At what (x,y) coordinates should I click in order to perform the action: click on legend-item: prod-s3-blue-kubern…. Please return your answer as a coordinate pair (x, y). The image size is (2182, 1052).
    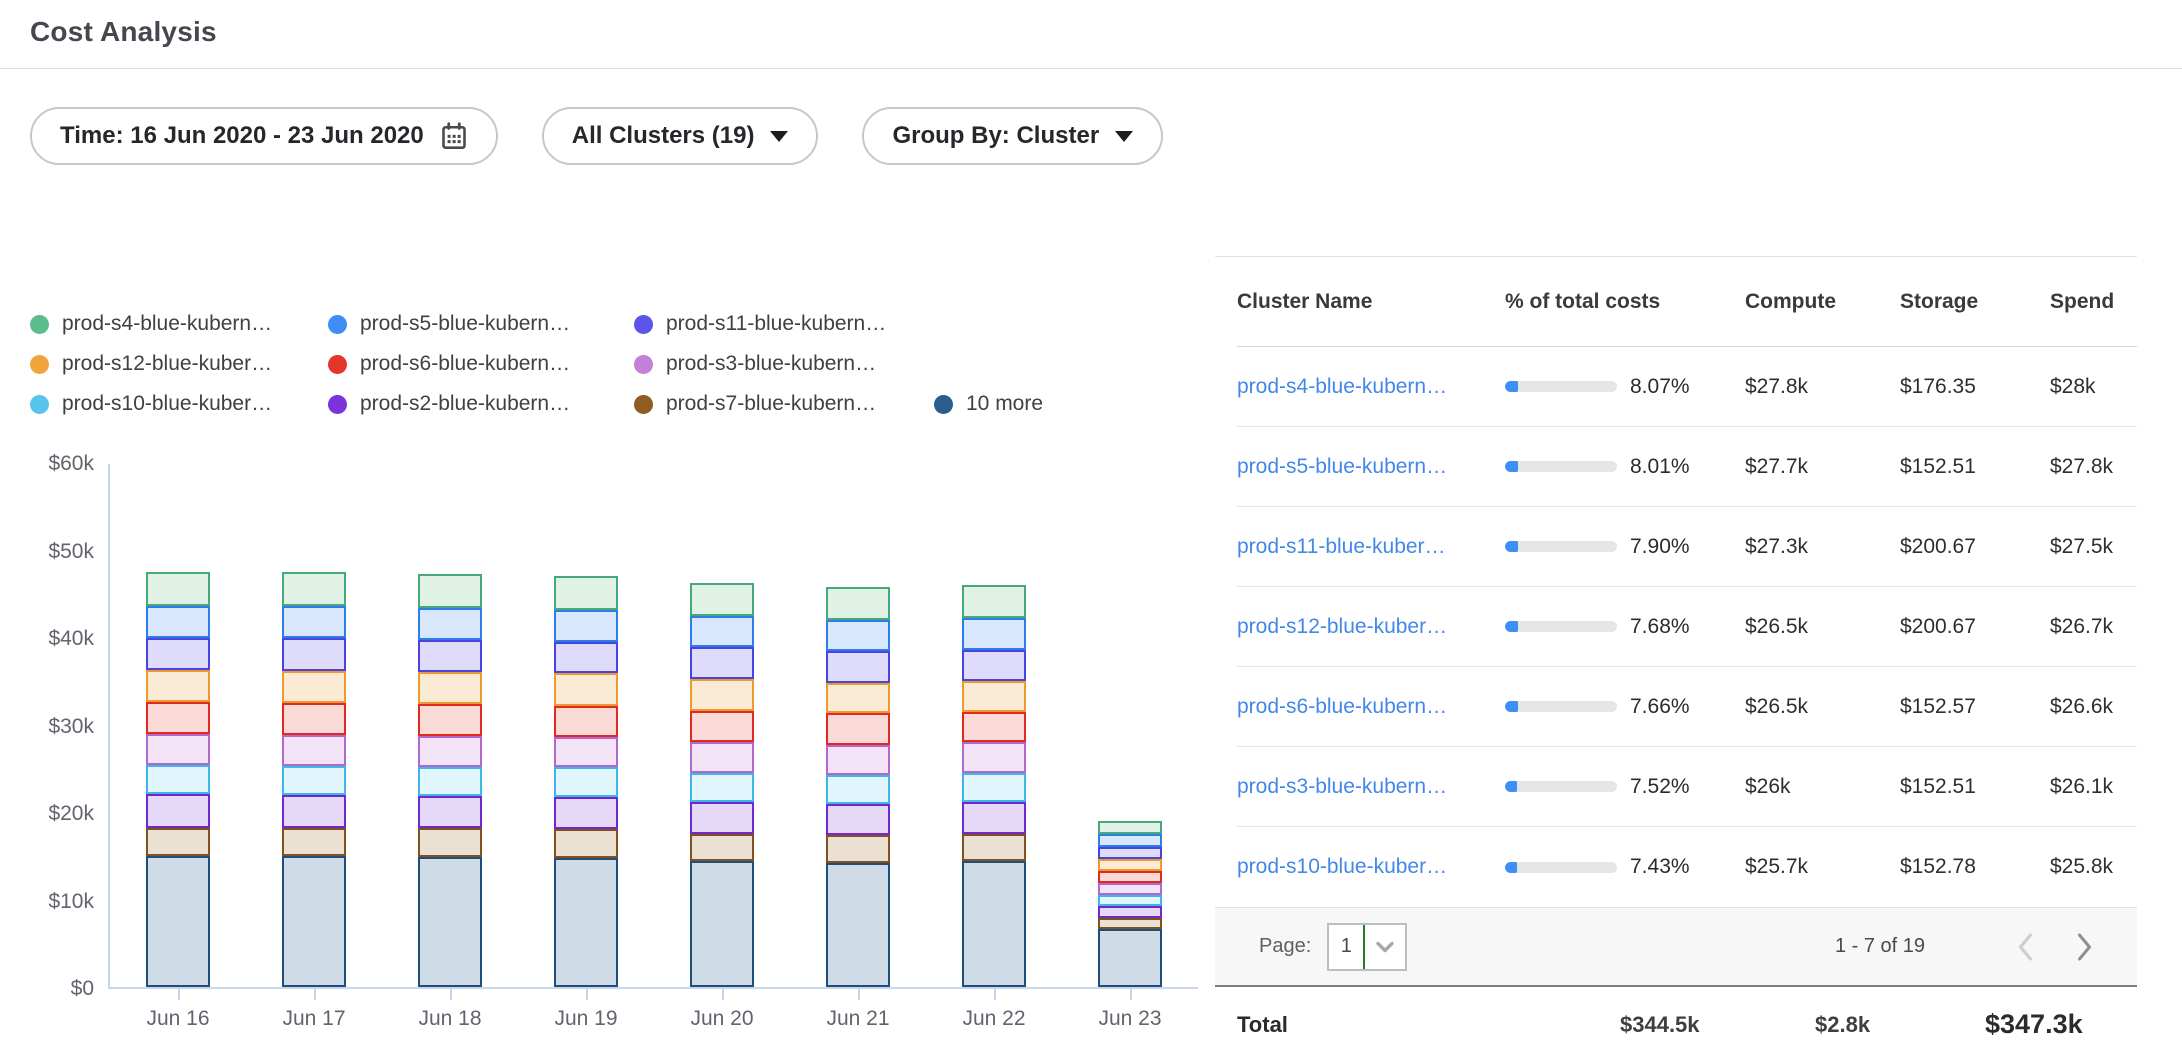
    Looking at the image, I should click on (784, 364).